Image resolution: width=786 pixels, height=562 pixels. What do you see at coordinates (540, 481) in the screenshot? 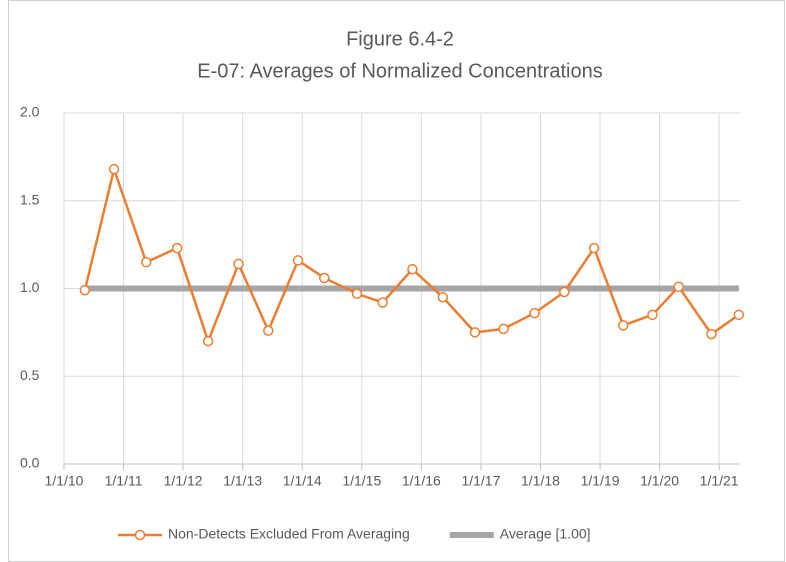
I see `x-tick-label: 1/1/18` at bounding box center [540, 481].